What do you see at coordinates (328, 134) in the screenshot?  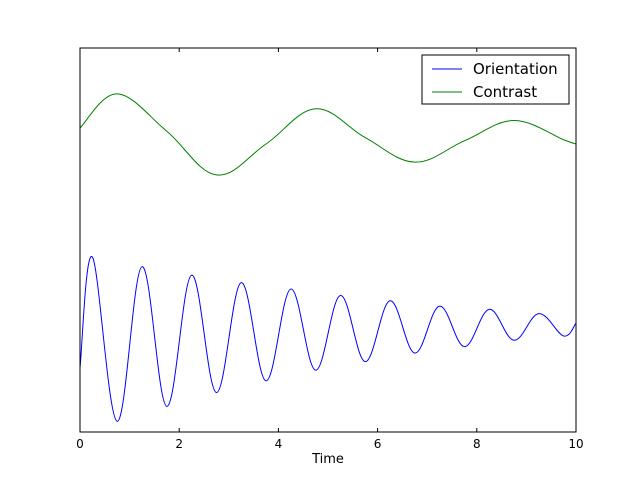 I see `series-line-contrast` at bounding box center [328, 134].